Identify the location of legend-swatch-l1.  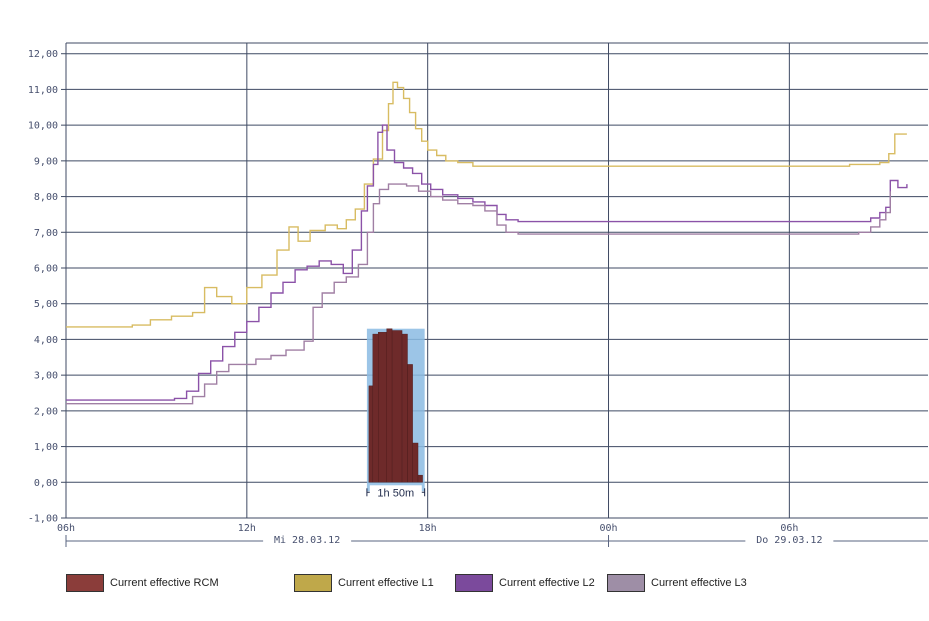
(313, 583).